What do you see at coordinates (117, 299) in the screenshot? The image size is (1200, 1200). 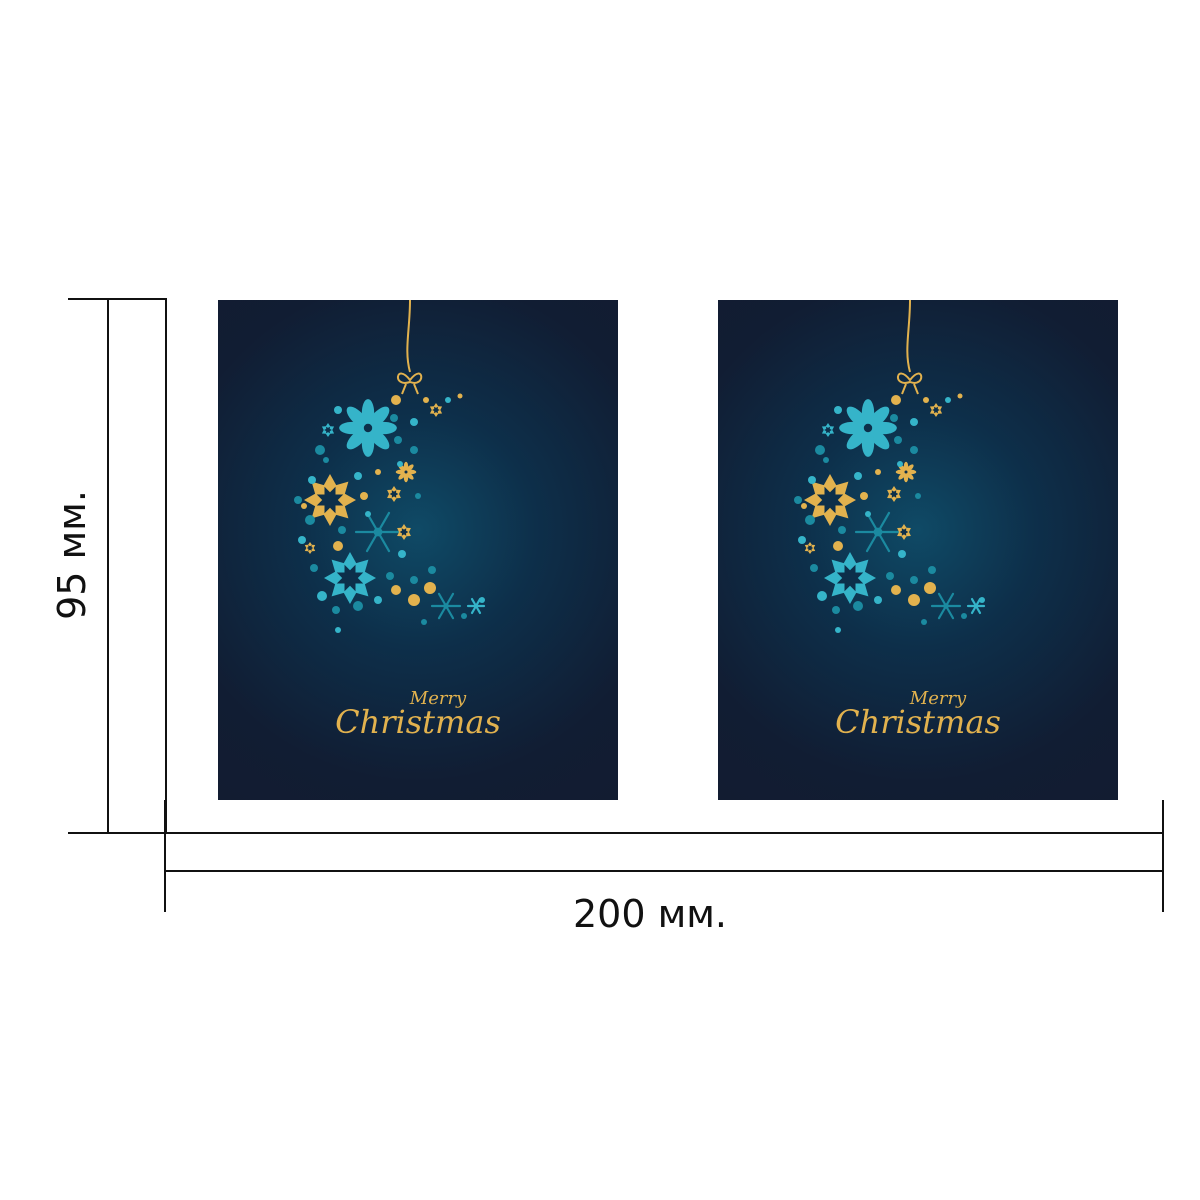 I see `height-dimension-top-tick` at bounding box center [117, 299].